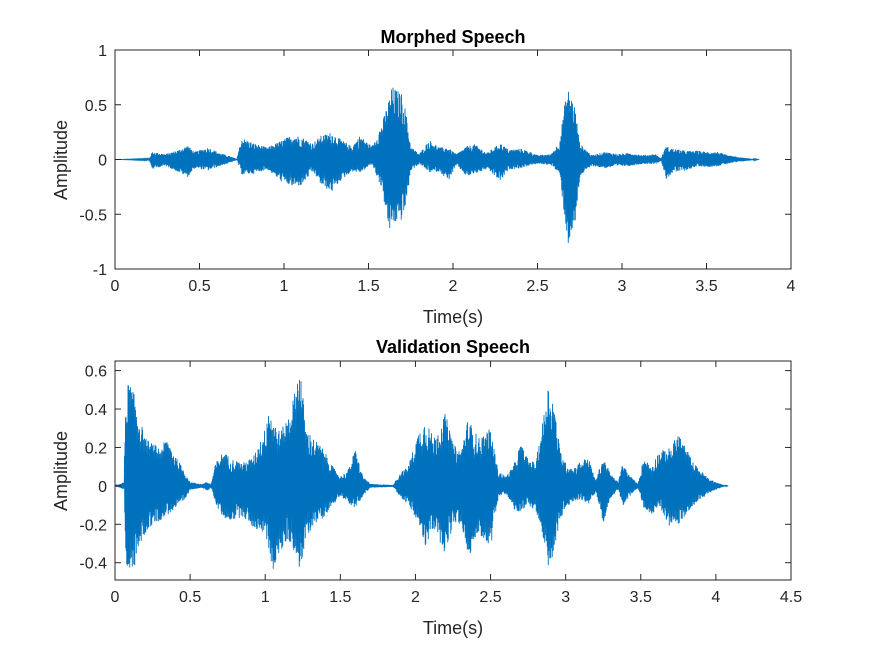 Image resolution: width=875 pixels, height=656 pixels. I want to click on y-tick-label: 1, so click(102, 51).